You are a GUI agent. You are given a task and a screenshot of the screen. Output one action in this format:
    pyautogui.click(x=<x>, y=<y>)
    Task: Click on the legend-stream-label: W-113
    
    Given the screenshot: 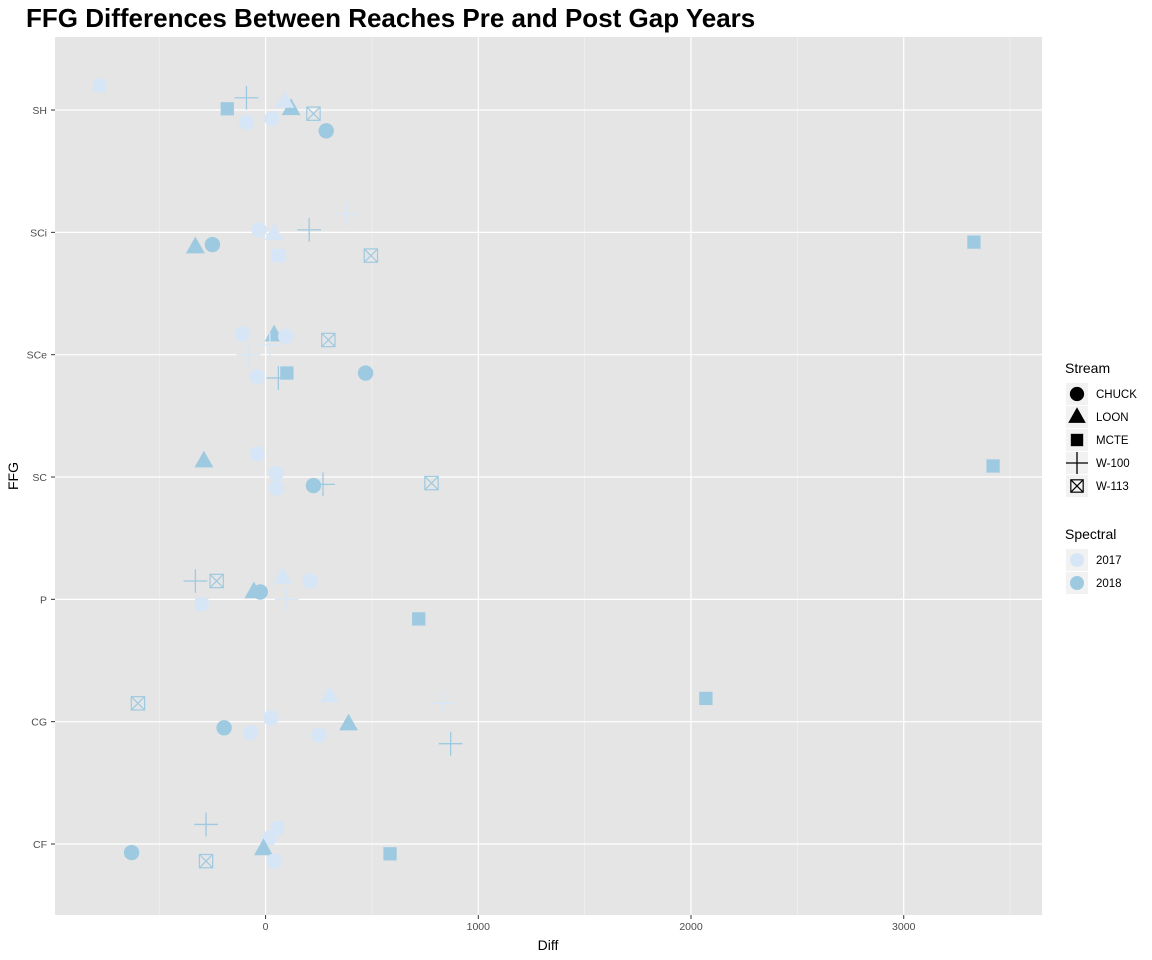 What is the action you would take?
    pyautogui.click(x=1112, y=487)
    